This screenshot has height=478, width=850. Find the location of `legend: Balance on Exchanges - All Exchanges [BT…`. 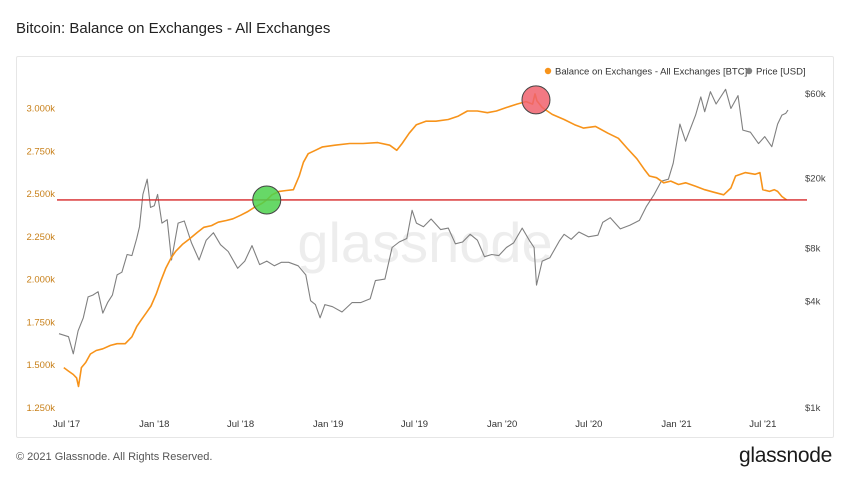

legend: Balance on Exchanges - All Exchanges [BT… is located at coordinates (675, 72).